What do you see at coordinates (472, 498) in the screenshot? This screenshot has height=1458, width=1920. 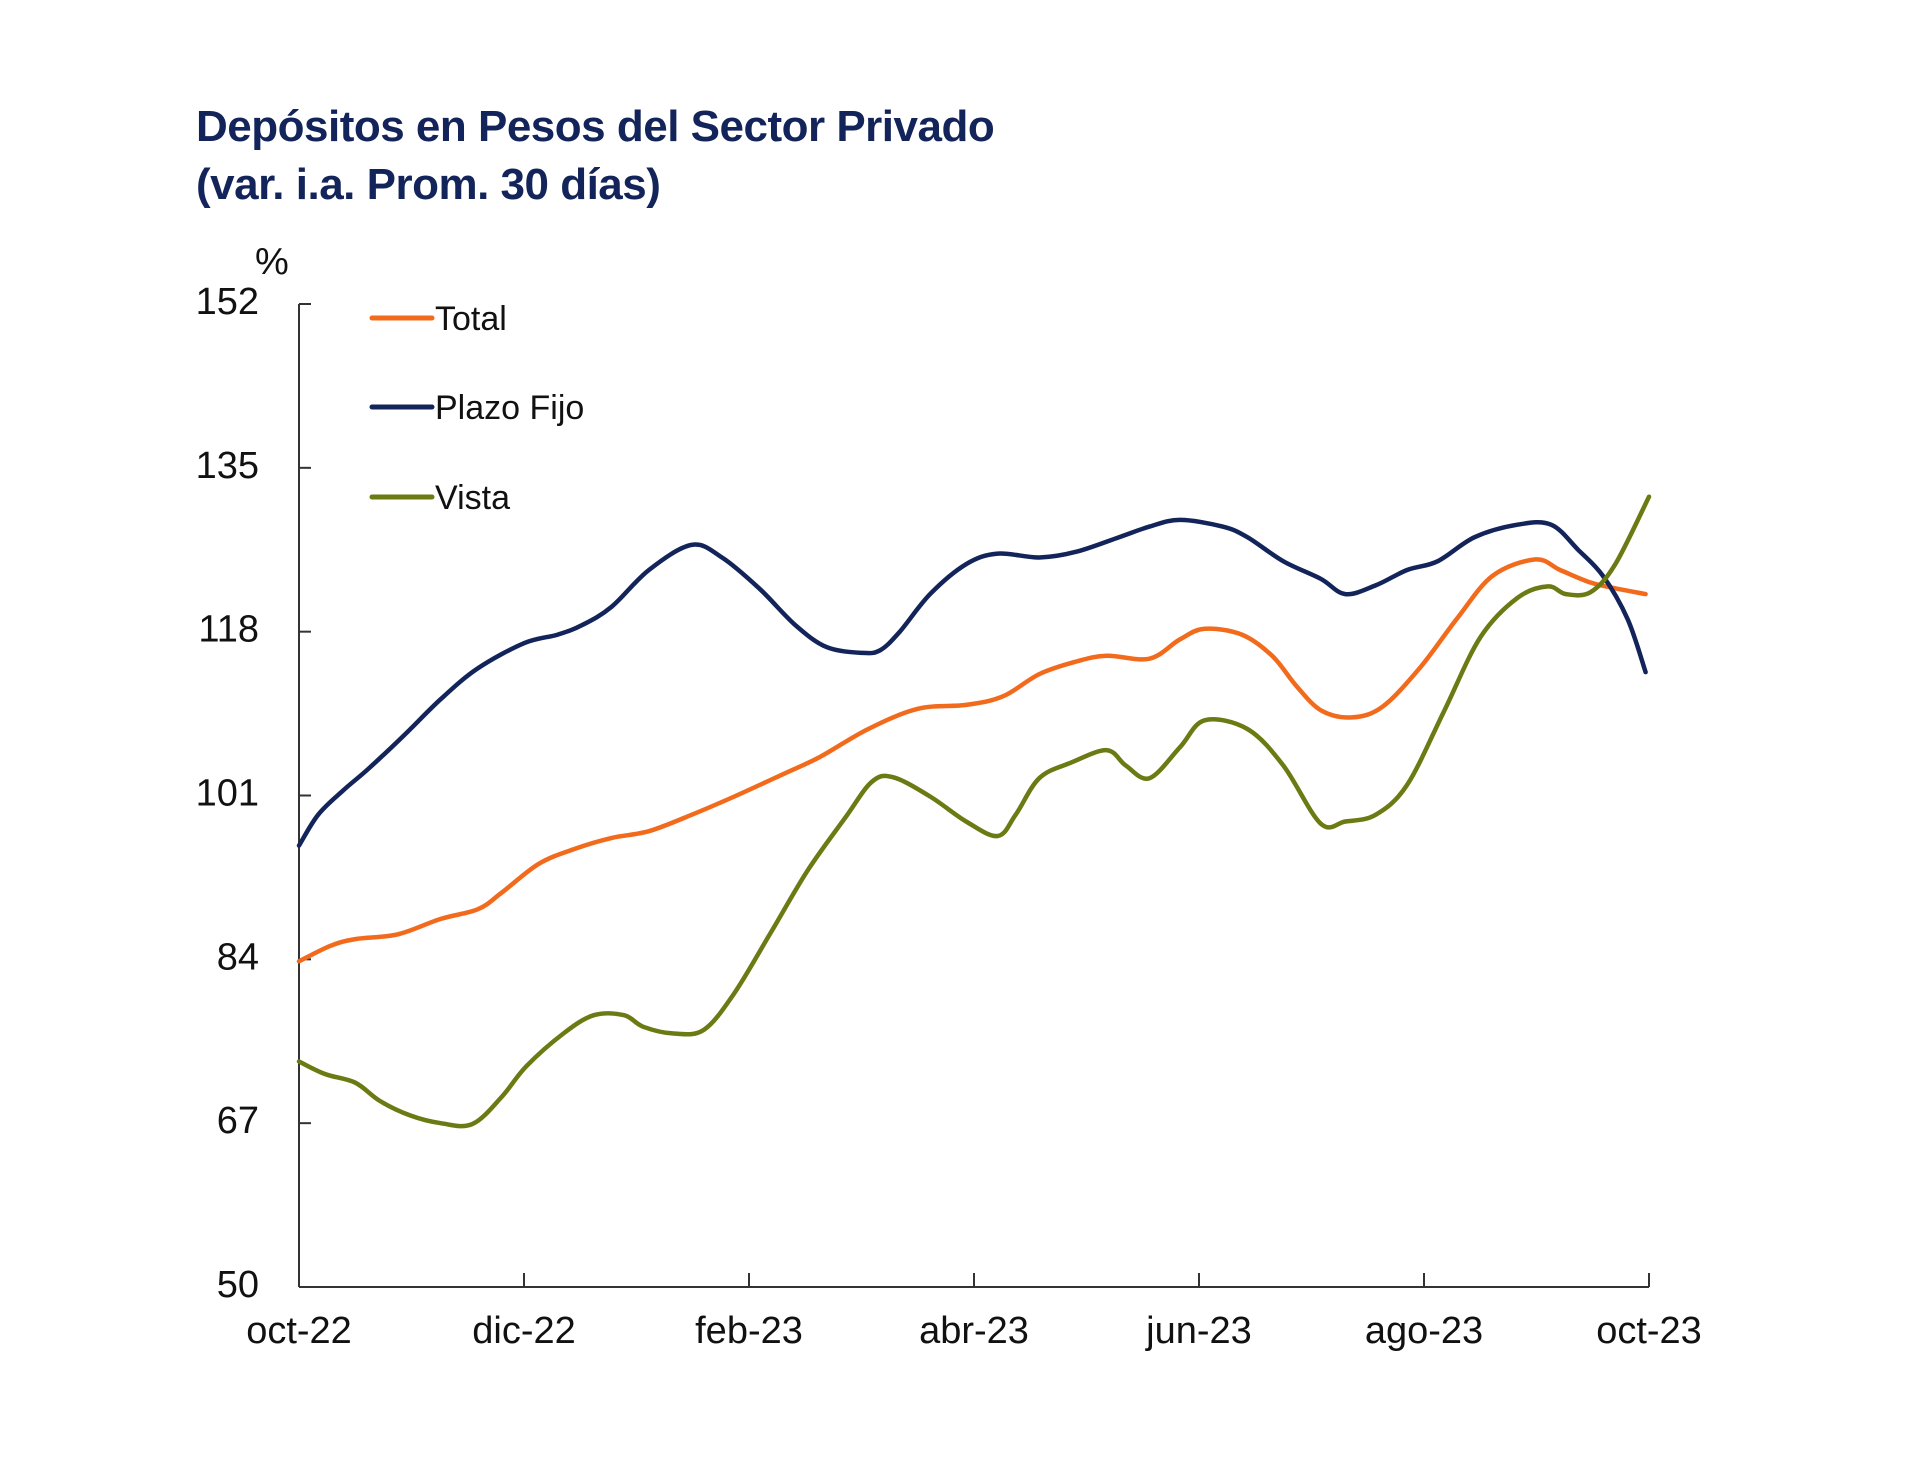 I see `legend-vista-label: Vista` at bounding box center [472, 498].